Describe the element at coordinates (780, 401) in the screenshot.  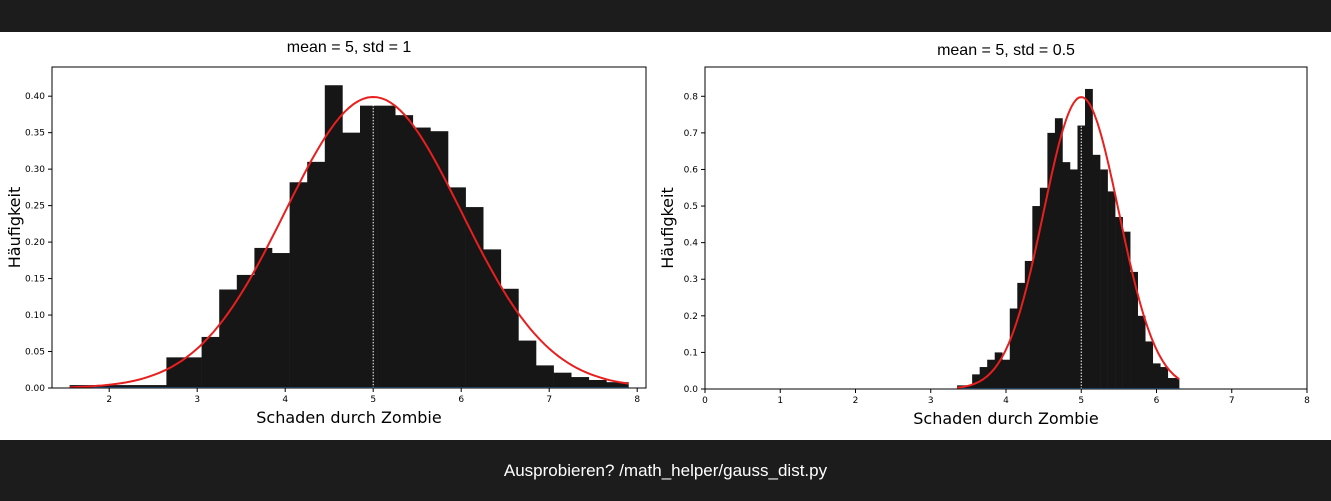
I see `x-tick-label: 1` at that location.